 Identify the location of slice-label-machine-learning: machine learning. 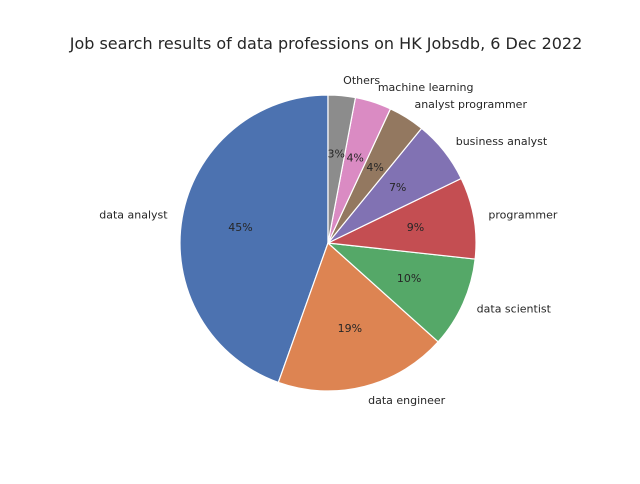
(426, 87).